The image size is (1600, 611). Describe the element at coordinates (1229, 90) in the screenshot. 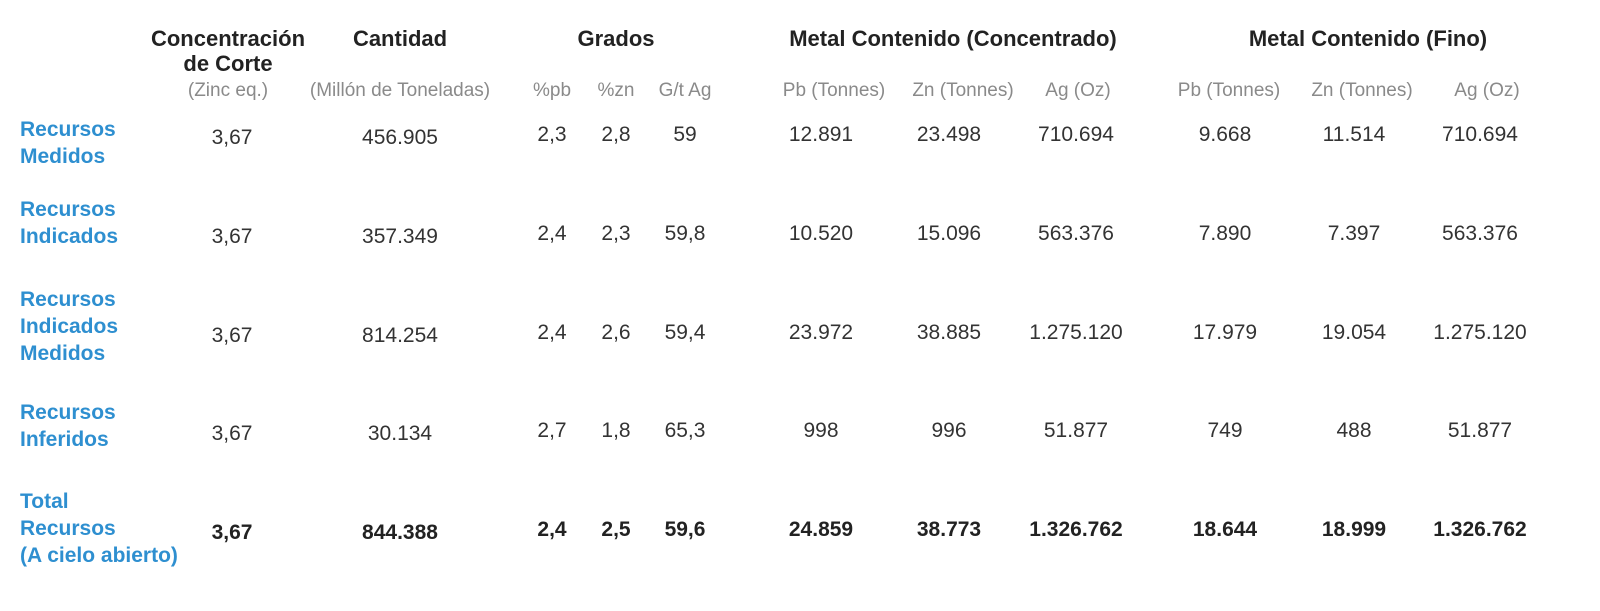

I see `subheader-fine-pb: Pb (Tonnes)` at that location.